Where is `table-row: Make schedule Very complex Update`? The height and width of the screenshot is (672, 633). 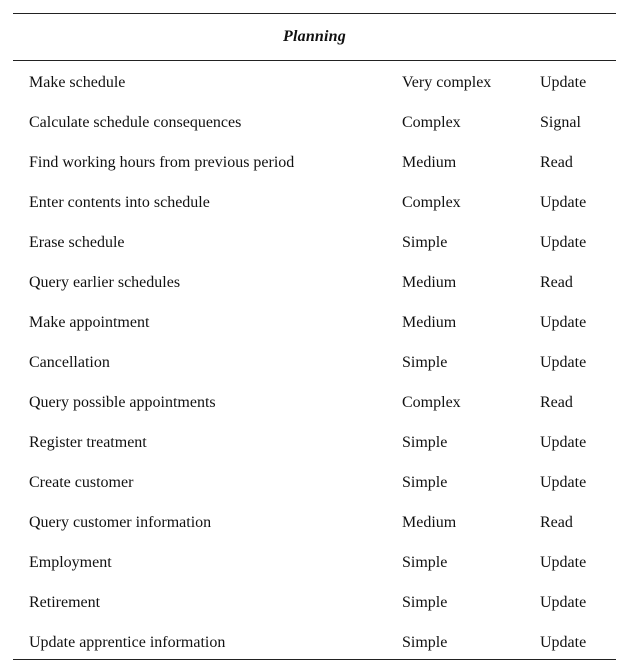 table-row: Make schedule Very complex Update is located at coordinates (314, 83).